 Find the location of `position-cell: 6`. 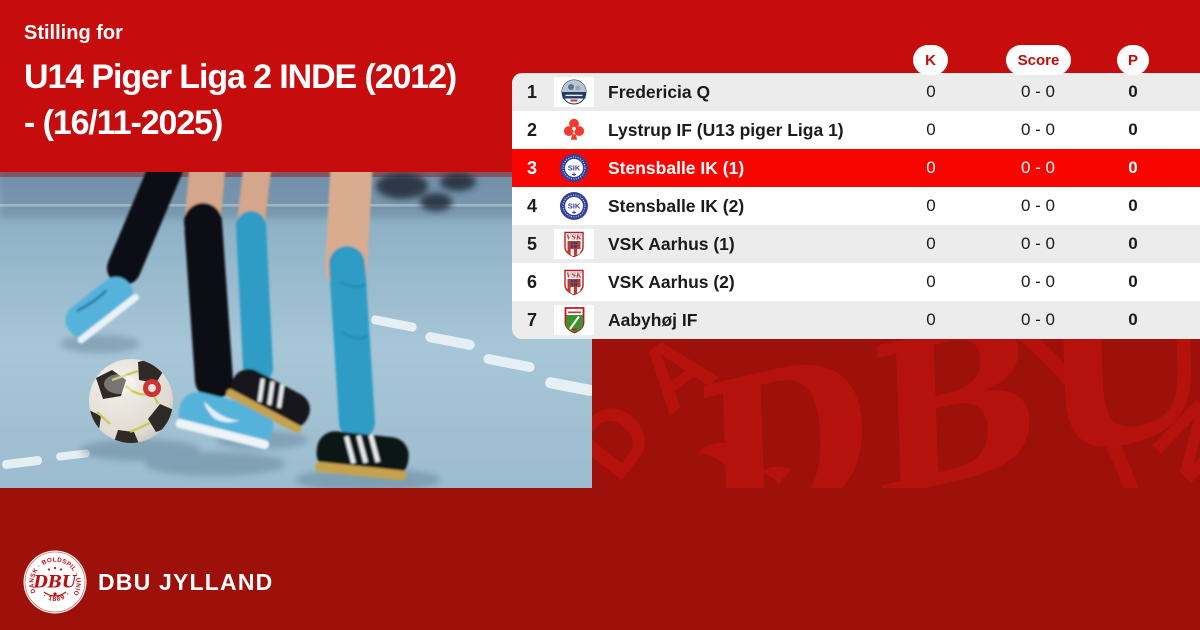

position-cell: 6 is located at coordinates (531, 282).